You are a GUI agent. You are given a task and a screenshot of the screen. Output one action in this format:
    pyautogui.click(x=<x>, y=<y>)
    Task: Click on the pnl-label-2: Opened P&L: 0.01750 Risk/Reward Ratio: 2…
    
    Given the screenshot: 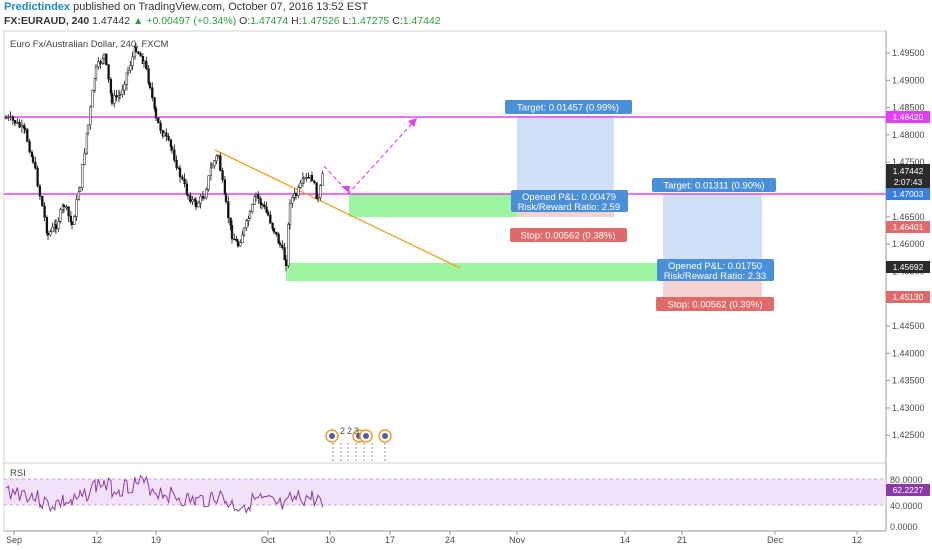 What is the action you would take?
    pyautogui.click(x=715, y=270)
    